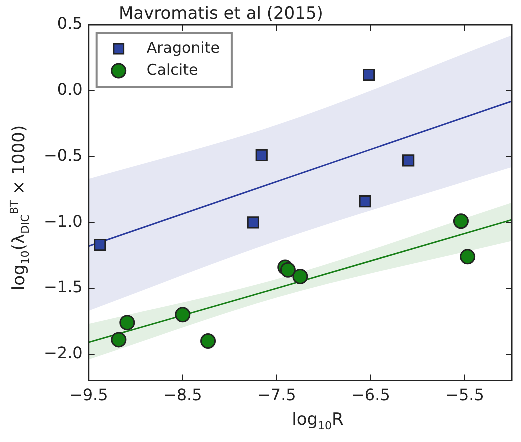 The height and width of the screenshot is (442, 521). What do you see at coordinates (182, 395) in the screenshot?
I see `x-tick-label: −8.5` at bounding box center [182, 395].